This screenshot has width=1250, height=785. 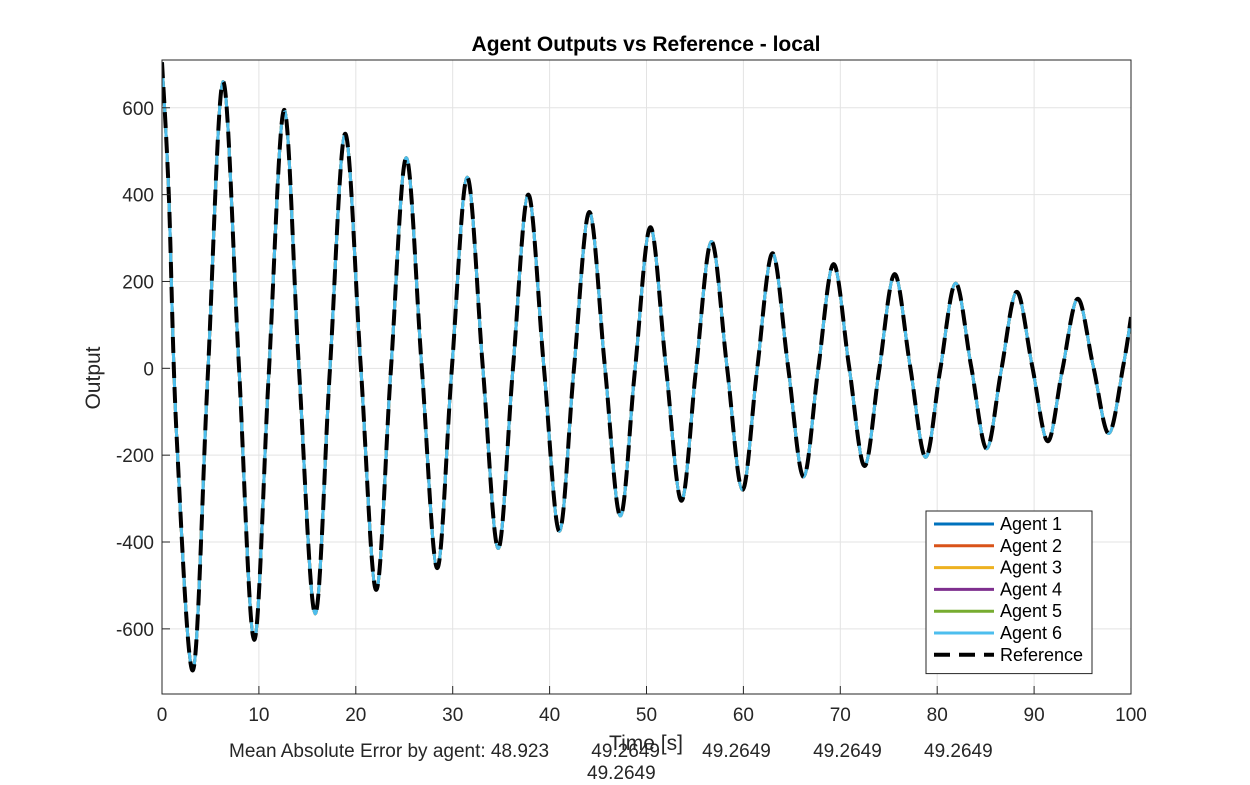 I want to click on x-axis-label: Time [s], so click(x=646, y=743).